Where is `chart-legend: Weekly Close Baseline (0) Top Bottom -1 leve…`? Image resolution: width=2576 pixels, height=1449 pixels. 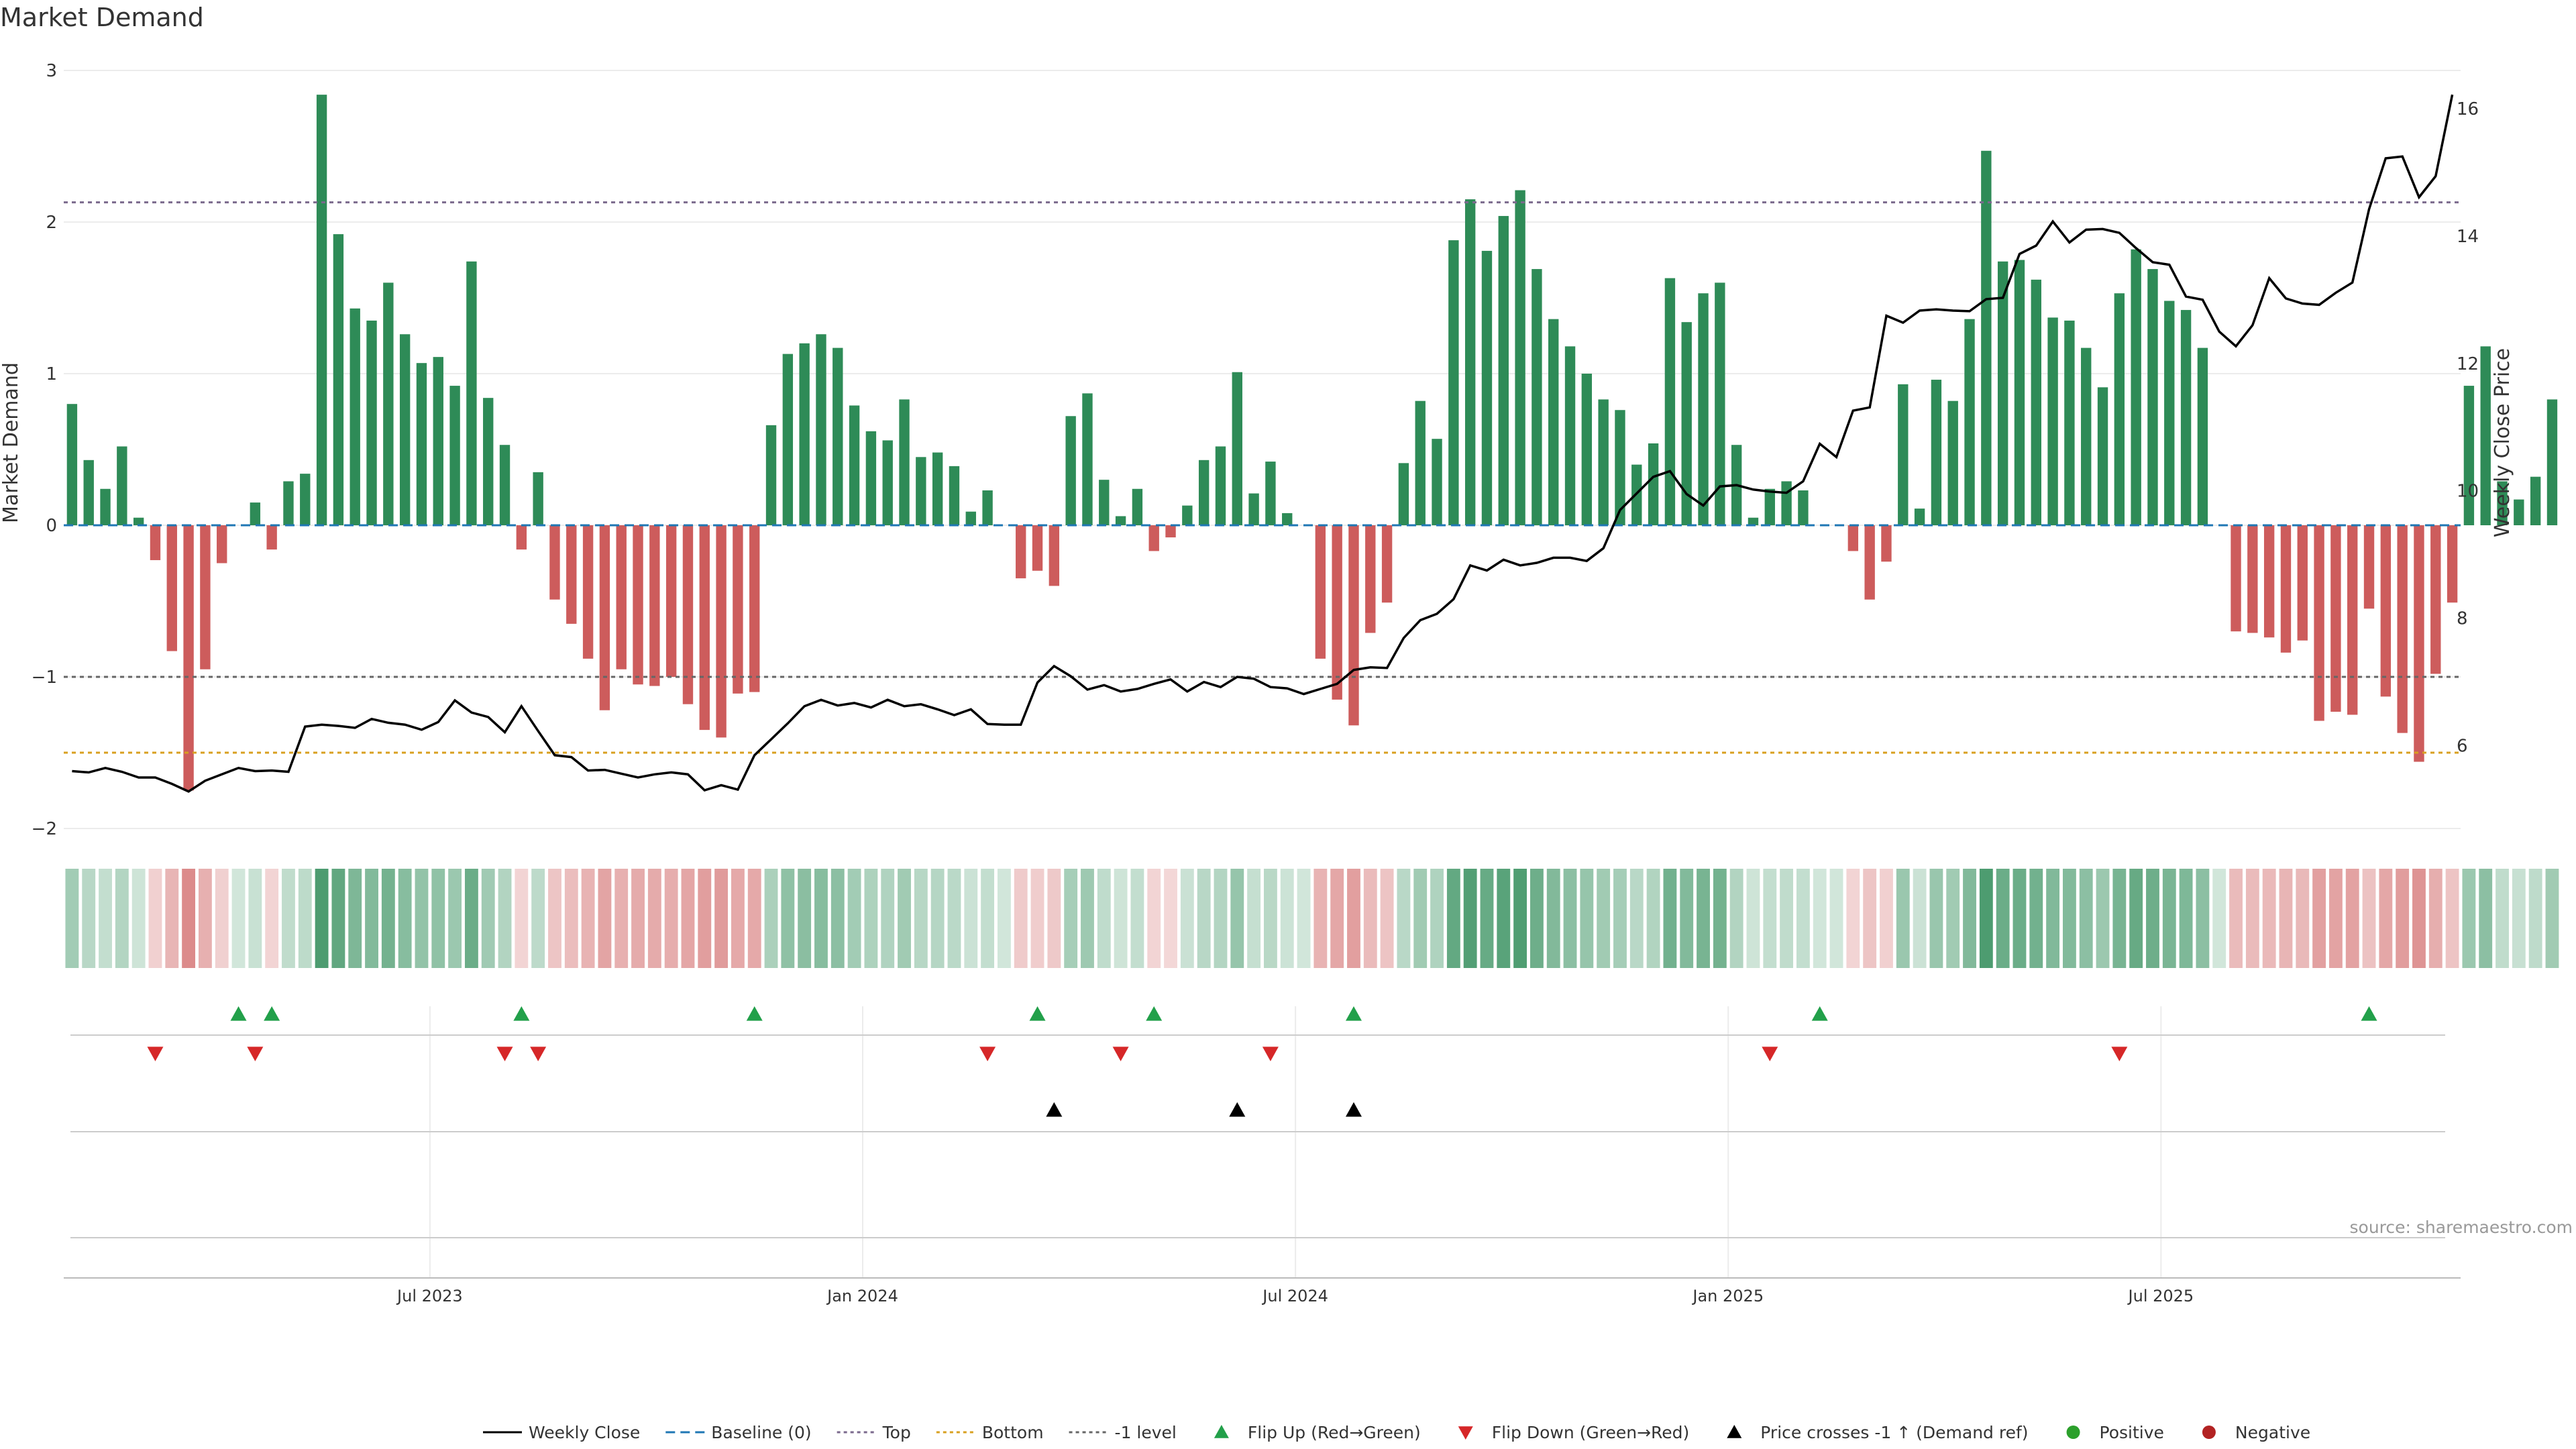 chart-legend: Weekly Close Baseline (0) Top Bottom -1 leve… is located at coordinates (1396, 1432).